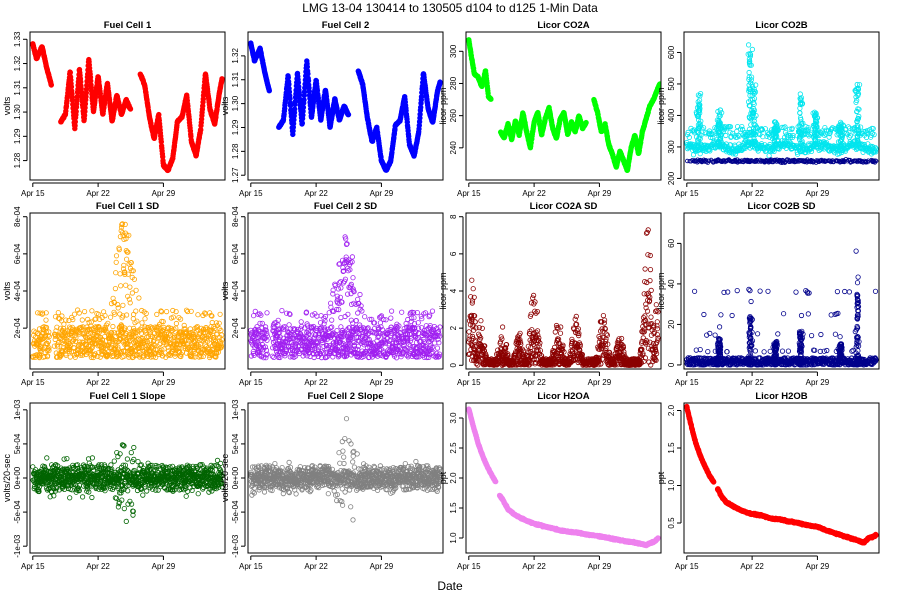 This screenshot has width=900, height=600. What do you see at coordinates (752, 190) in the screenshot?
I see `licor-co2b-x-axis: Apr 15 Apr 22 Apr 29` at bounding box center [752, 190].